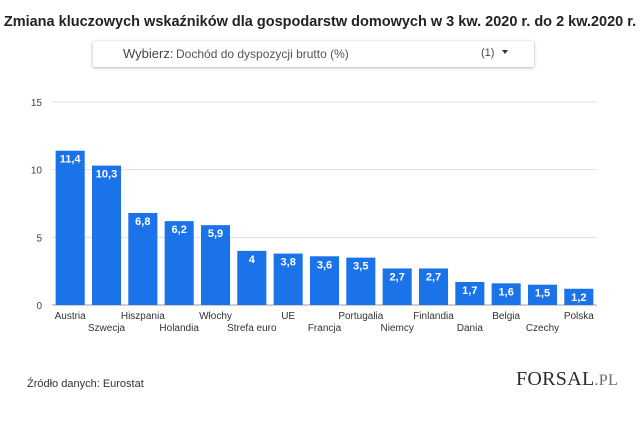 This screenshot has height=423, width=640. What do you see at coordinates (252, 260) in the screenshot?
I see `data-label: 4` at bounding box center [252, 260].